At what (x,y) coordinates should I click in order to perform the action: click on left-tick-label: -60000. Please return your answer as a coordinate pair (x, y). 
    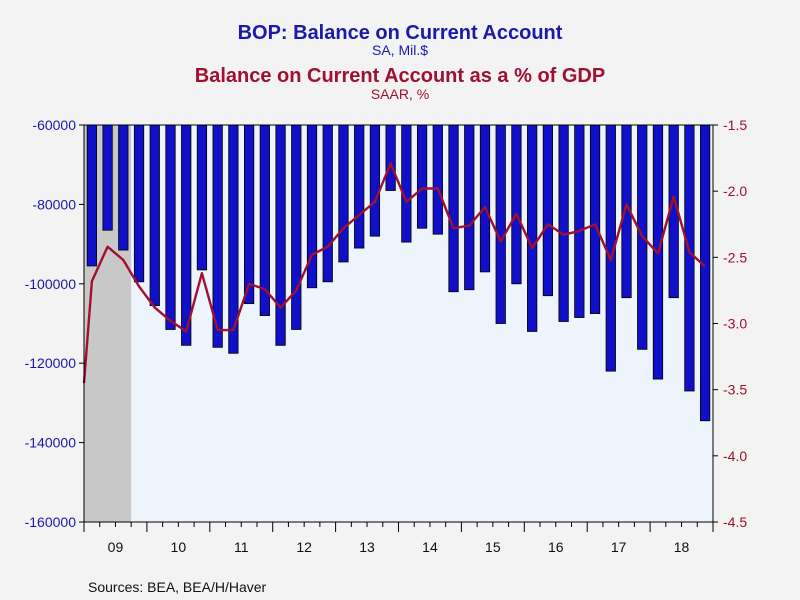
    Looking at the image, I should click on (54, 125).